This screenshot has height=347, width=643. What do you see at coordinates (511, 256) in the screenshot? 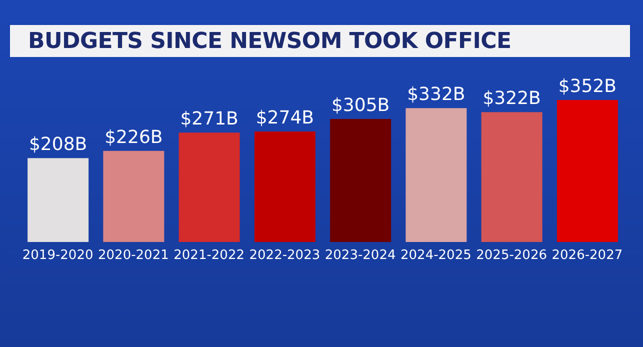
I see `x-tick-label: 2025-2026` at bounding box center [511, 256].